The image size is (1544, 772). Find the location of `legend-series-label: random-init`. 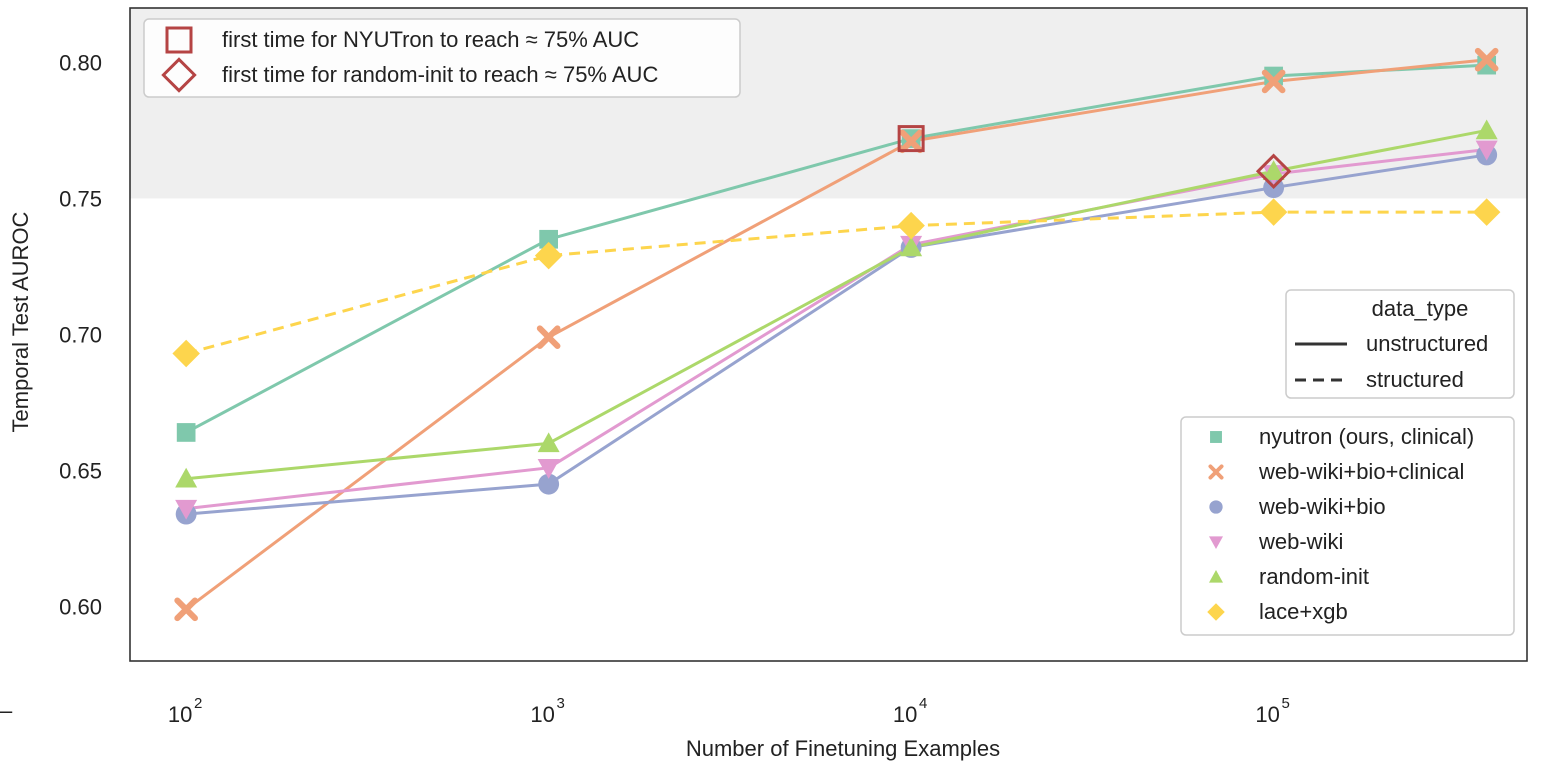

legend-series-label: random-init is located at coordinates (1314, 576).